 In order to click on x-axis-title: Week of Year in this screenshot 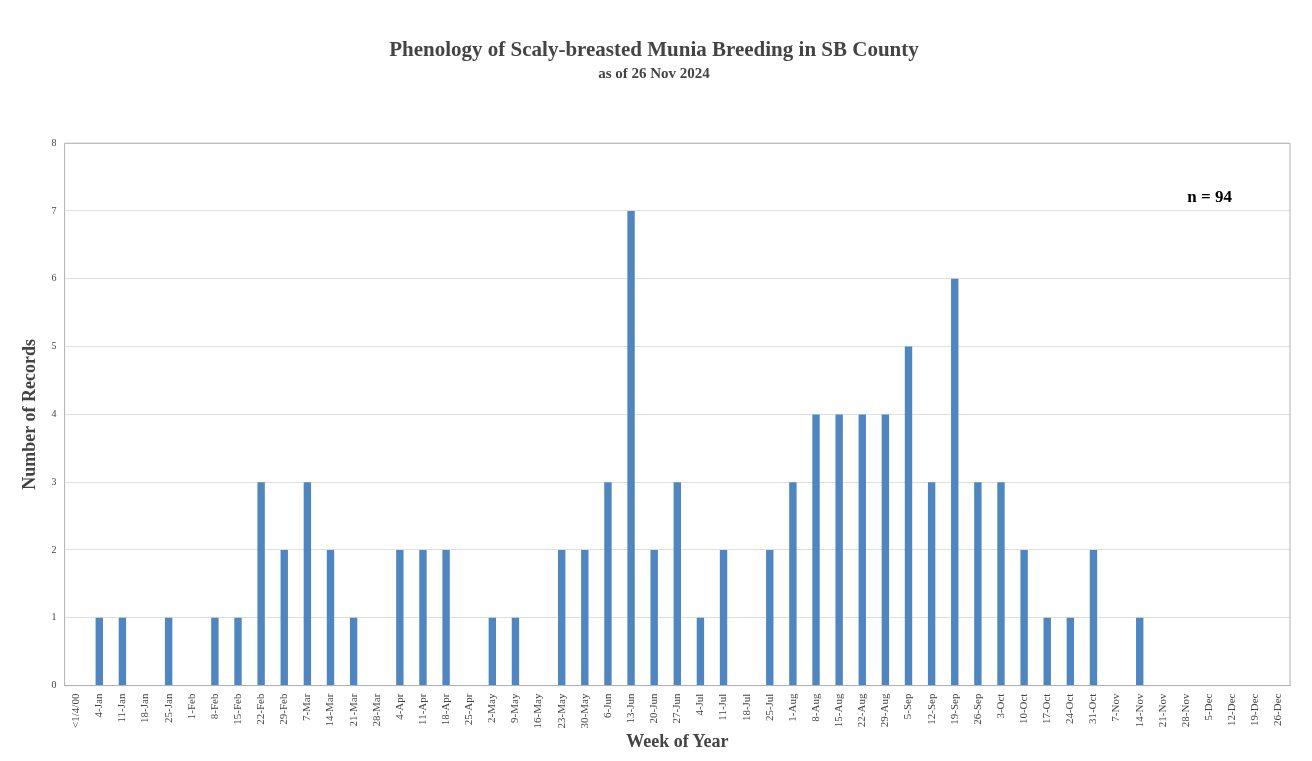, I will do `click(677, 740)`.